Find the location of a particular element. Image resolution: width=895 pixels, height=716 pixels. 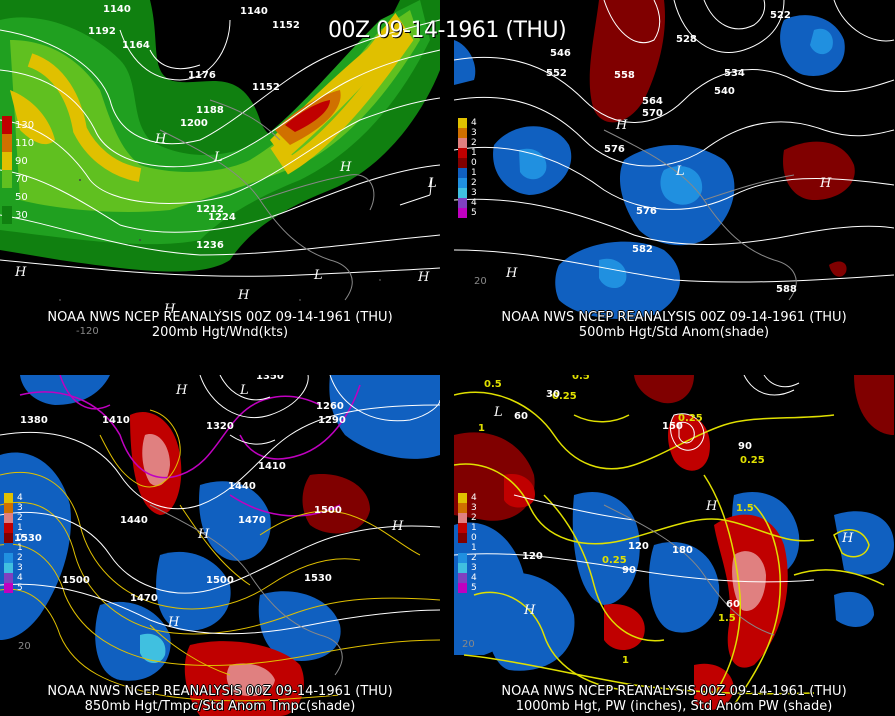

legend-row: 110 is located at coordinates (20, 143).